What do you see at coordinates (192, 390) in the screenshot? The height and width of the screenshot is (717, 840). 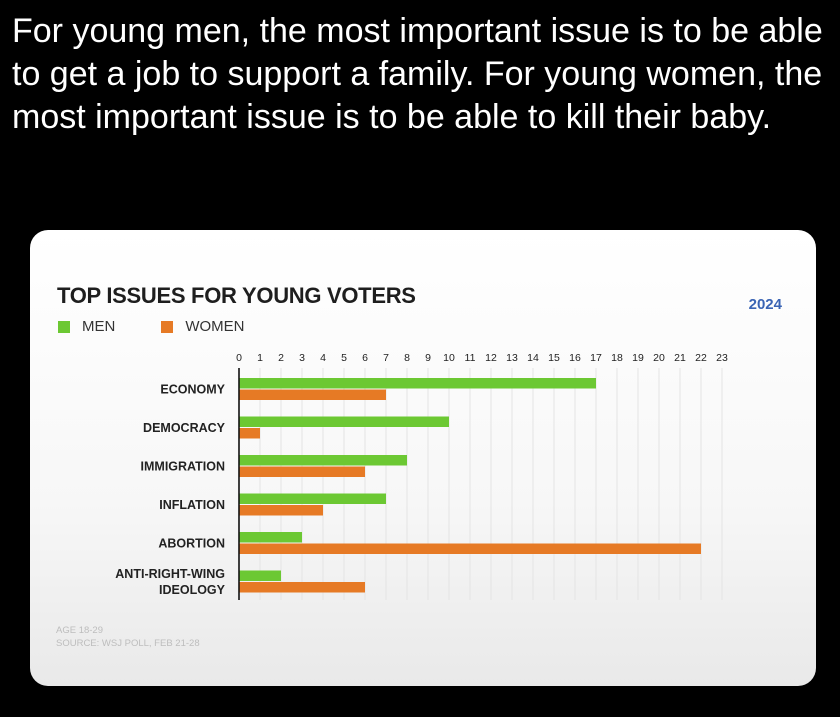 I see `category-label: ECONOMY` at bounding box center [192, 390].